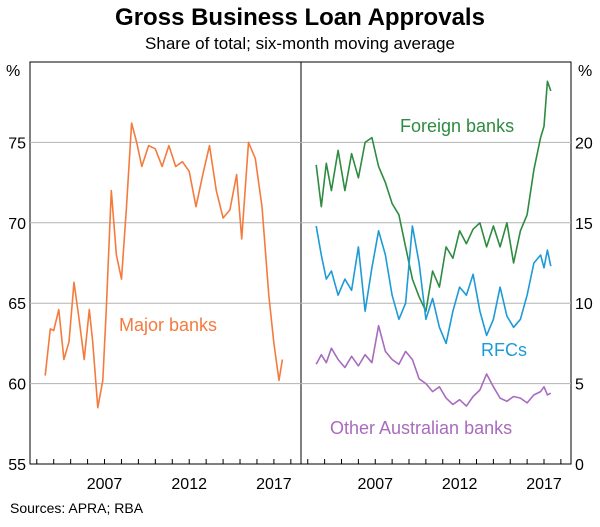  What do you see at coordinates (504, 350) in the screenshot?
I see `label-rfcs: RFCs` at bounding box center [504, 350].